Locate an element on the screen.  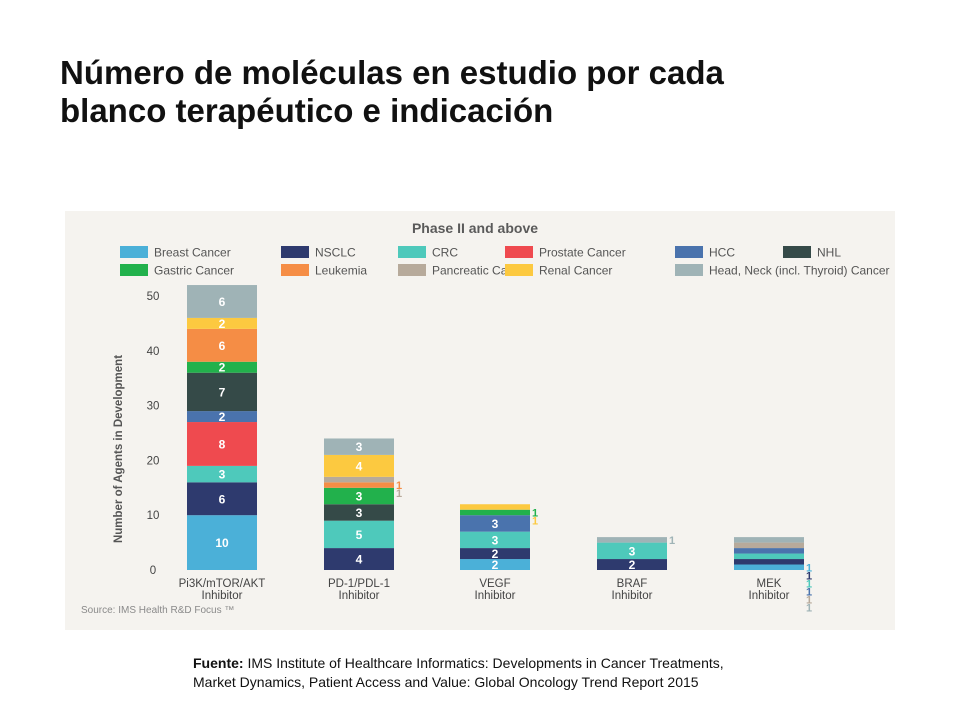
slide-title-line-2: blanco terapéutico e indicación is located at coordinates (307, 110).